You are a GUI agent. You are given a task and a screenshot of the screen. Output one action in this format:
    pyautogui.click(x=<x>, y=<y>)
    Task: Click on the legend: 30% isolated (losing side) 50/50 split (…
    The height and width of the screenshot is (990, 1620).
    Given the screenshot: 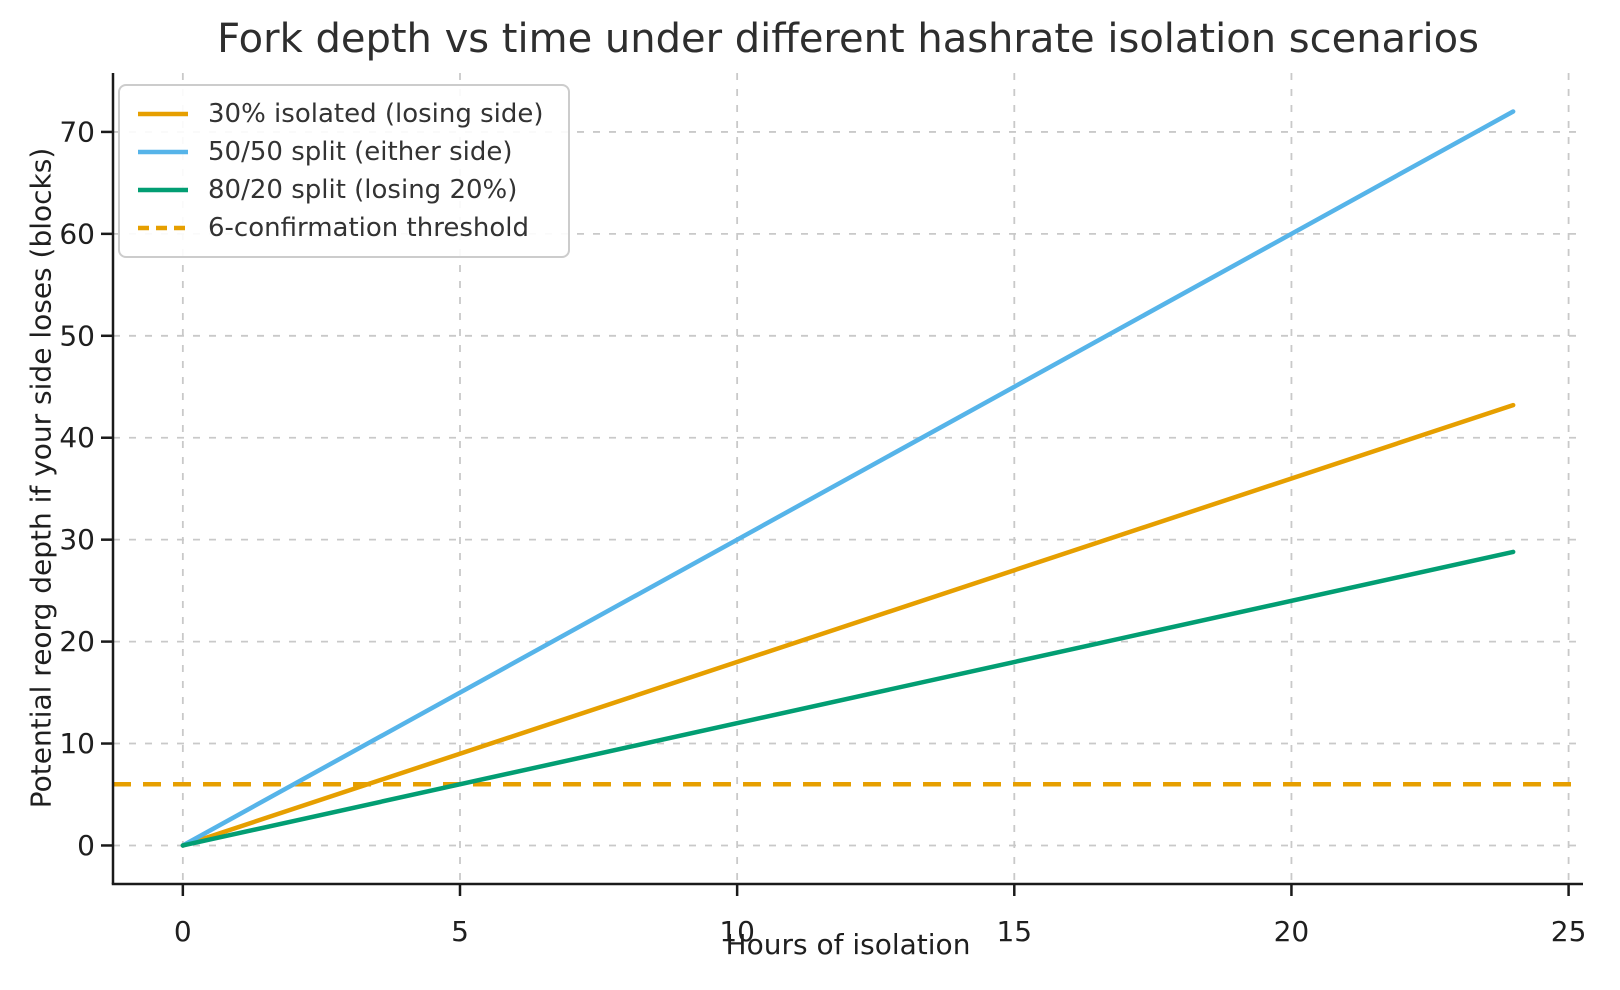 What is the action you would take?
    pyautogui.click(x=344, y=171)
    